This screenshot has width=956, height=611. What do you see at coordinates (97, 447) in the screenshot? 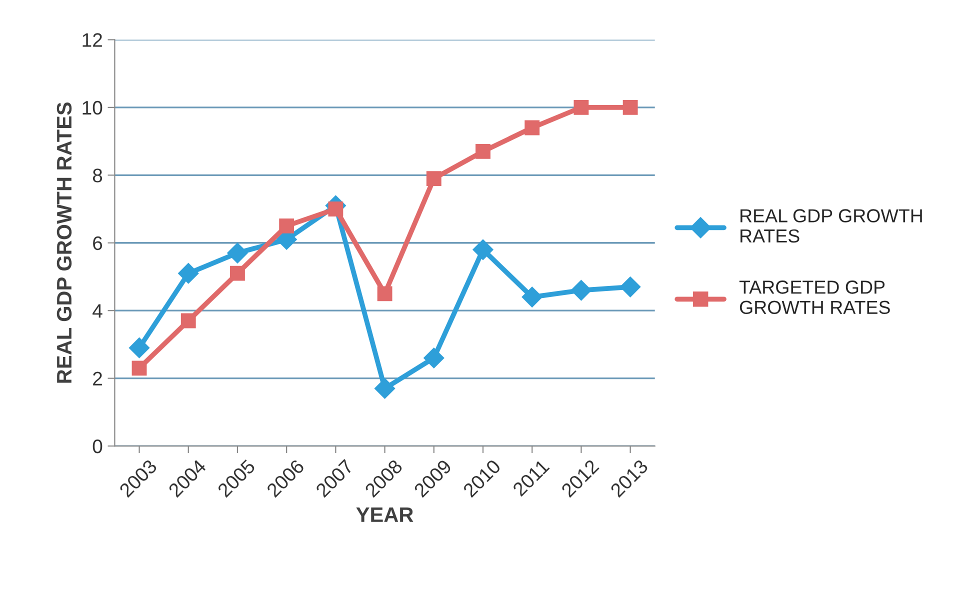
I see `y-tick-label: 0` at bounding box center [97, 447].